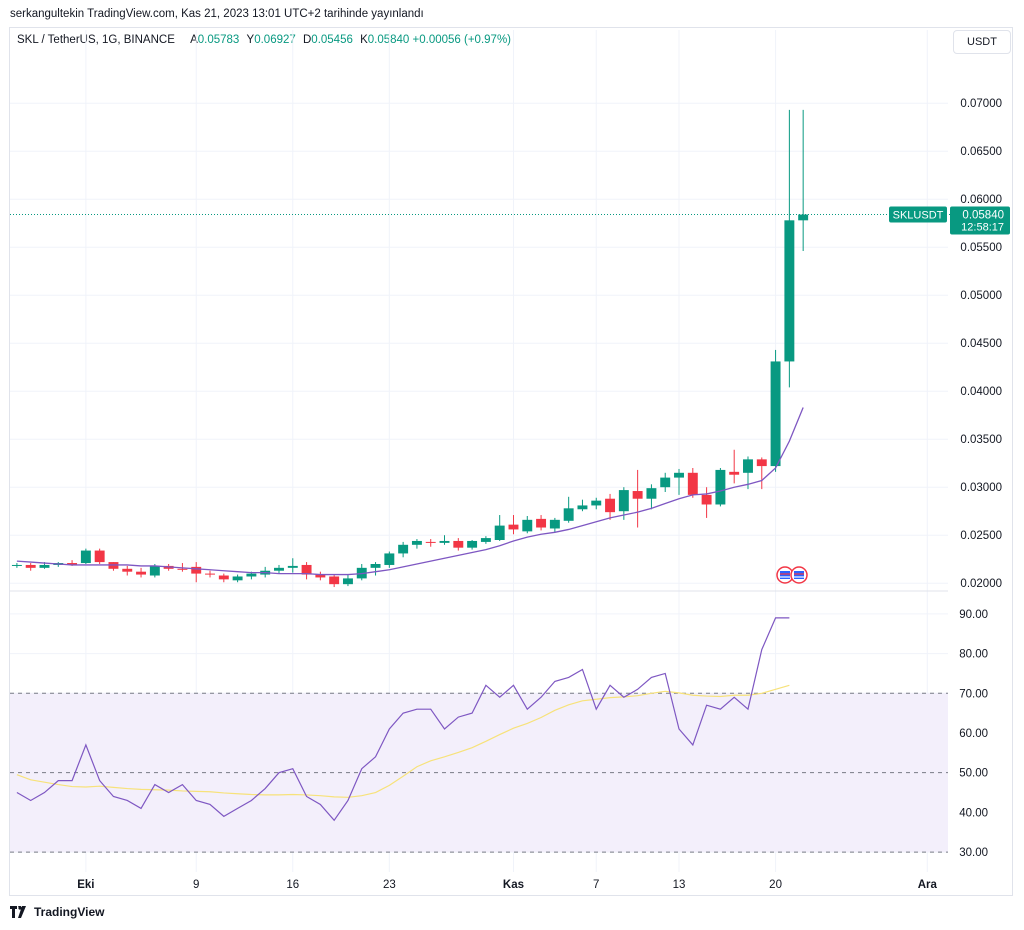  I want to click on time-tick-label: 16, so click(292, 885).